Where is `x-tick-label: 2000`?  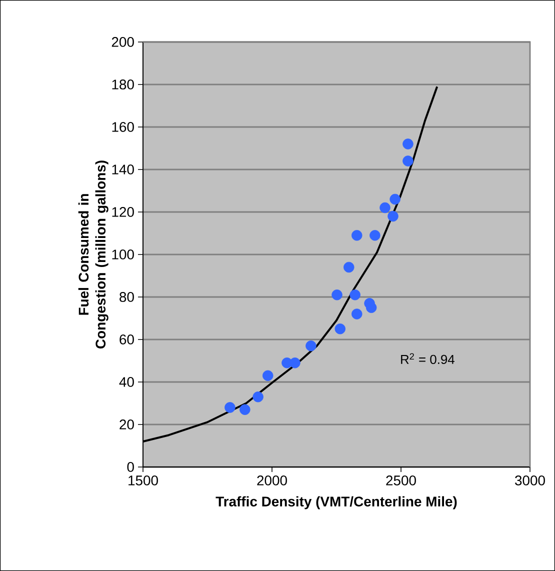
x-tick-label: 2000 is located at coordinates (272, 481).